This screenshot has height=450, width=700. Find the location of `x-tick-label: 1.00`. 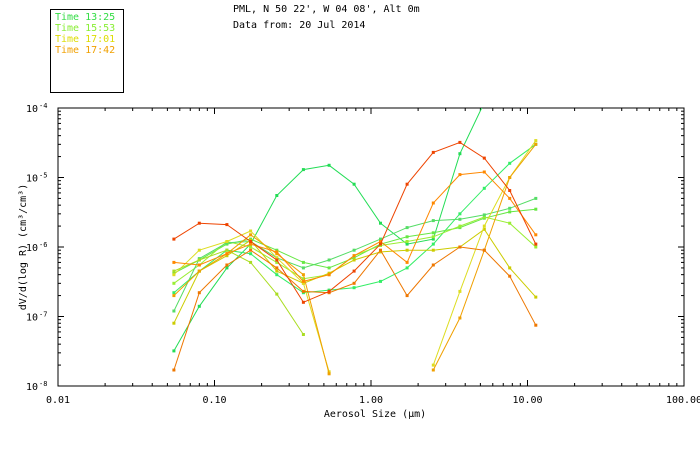

x-tick-label: 1.00 is located at coordinates (371, 400).